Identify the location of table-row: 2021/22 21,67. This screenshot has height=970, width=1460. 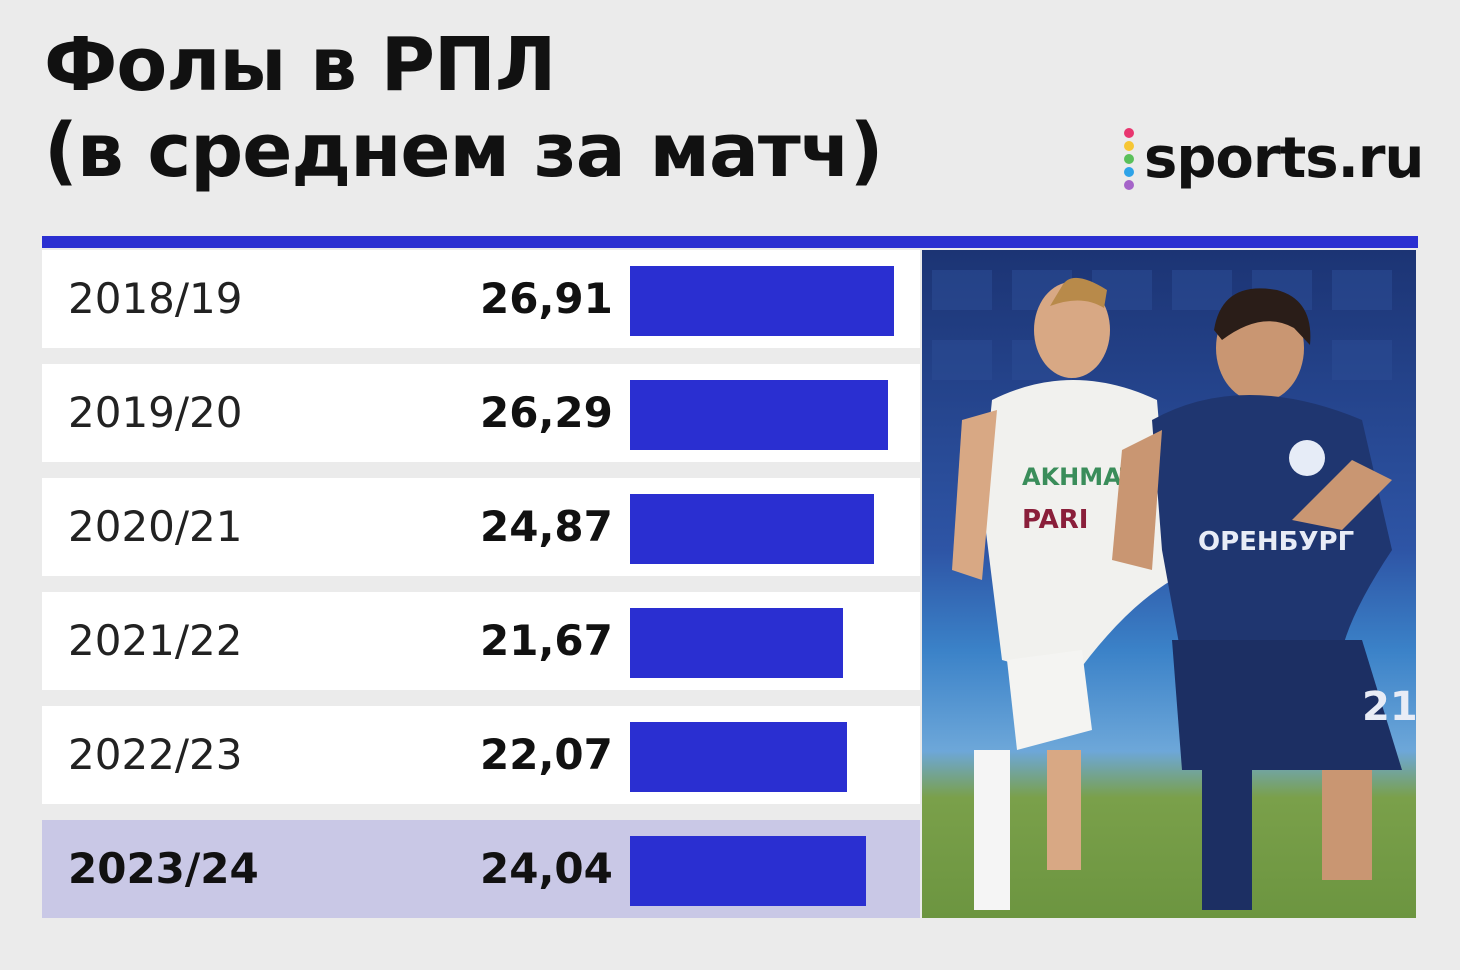
(481, 641).